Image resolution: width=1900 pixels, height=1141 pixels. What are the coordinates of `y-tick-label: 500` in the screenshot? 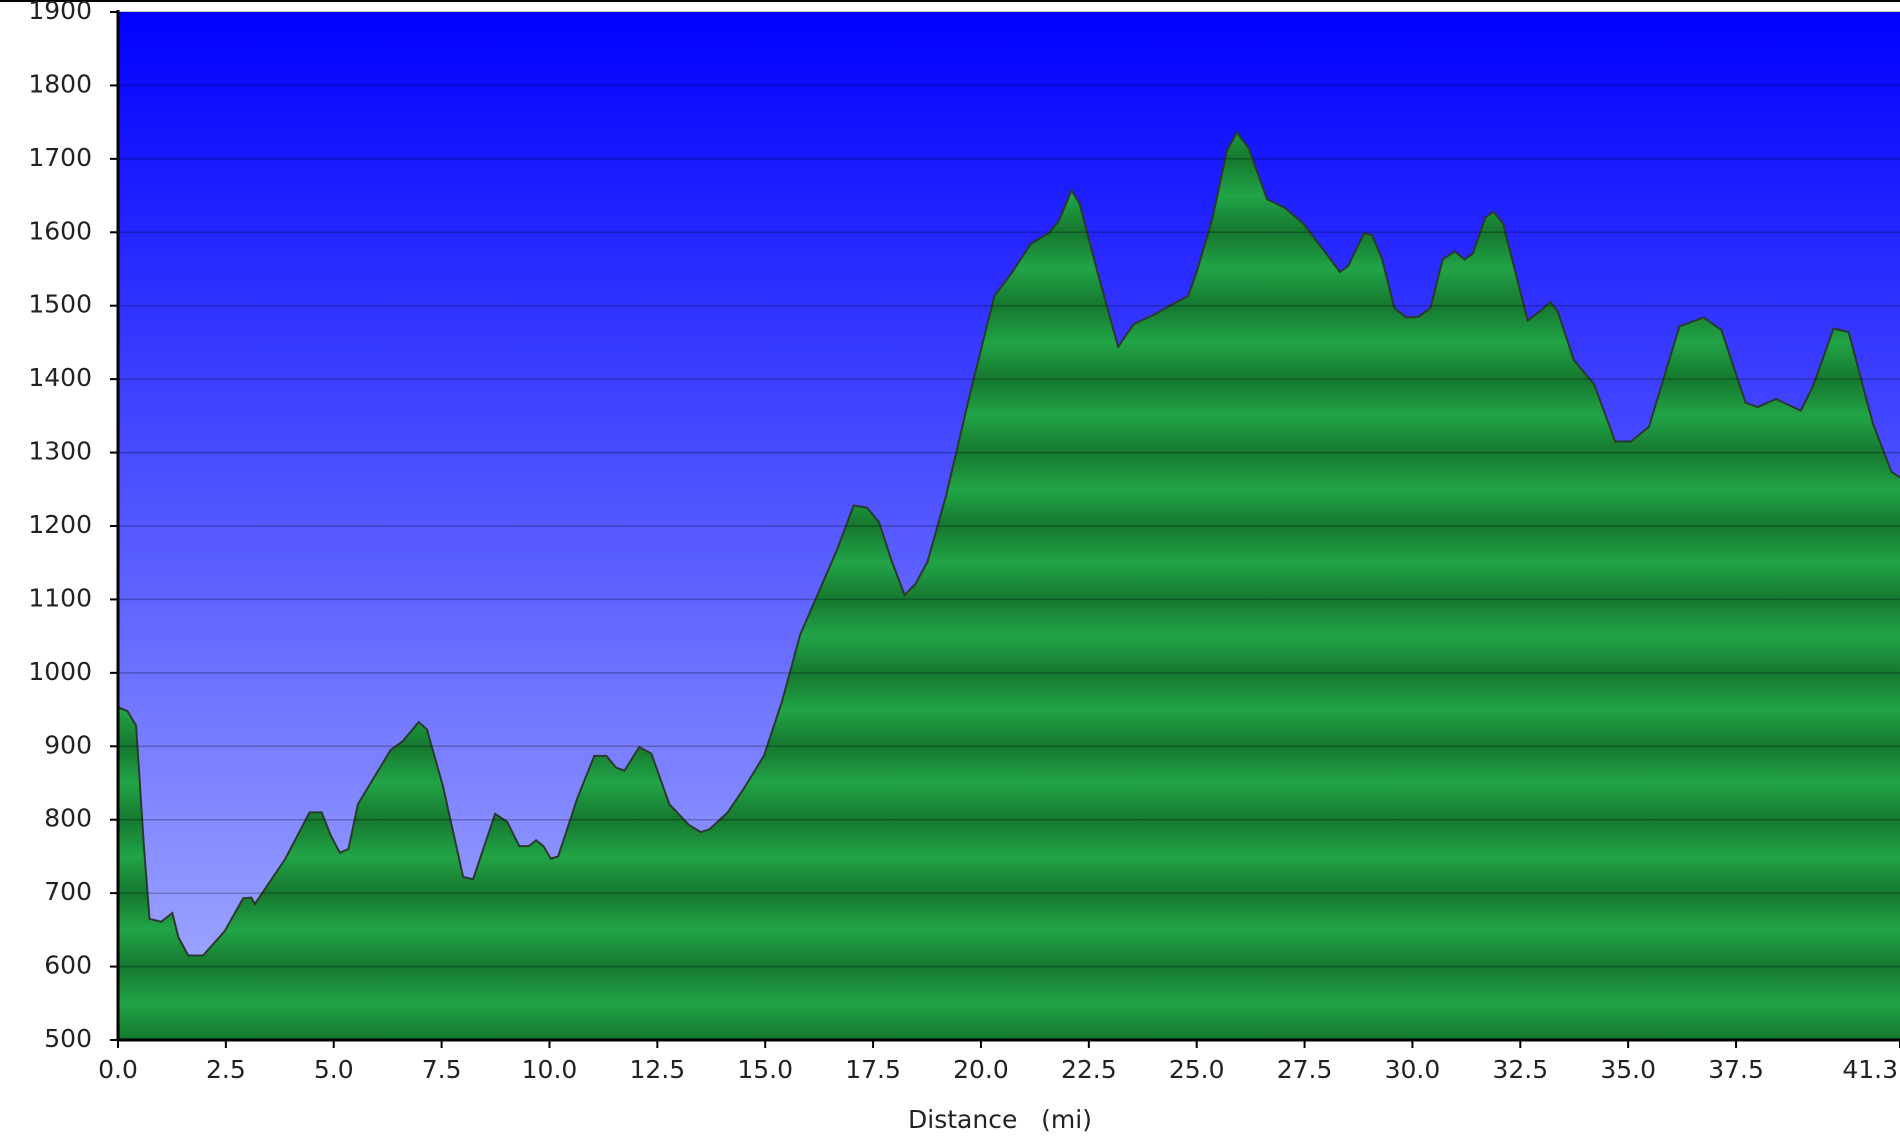 It's located at (68, 1038).